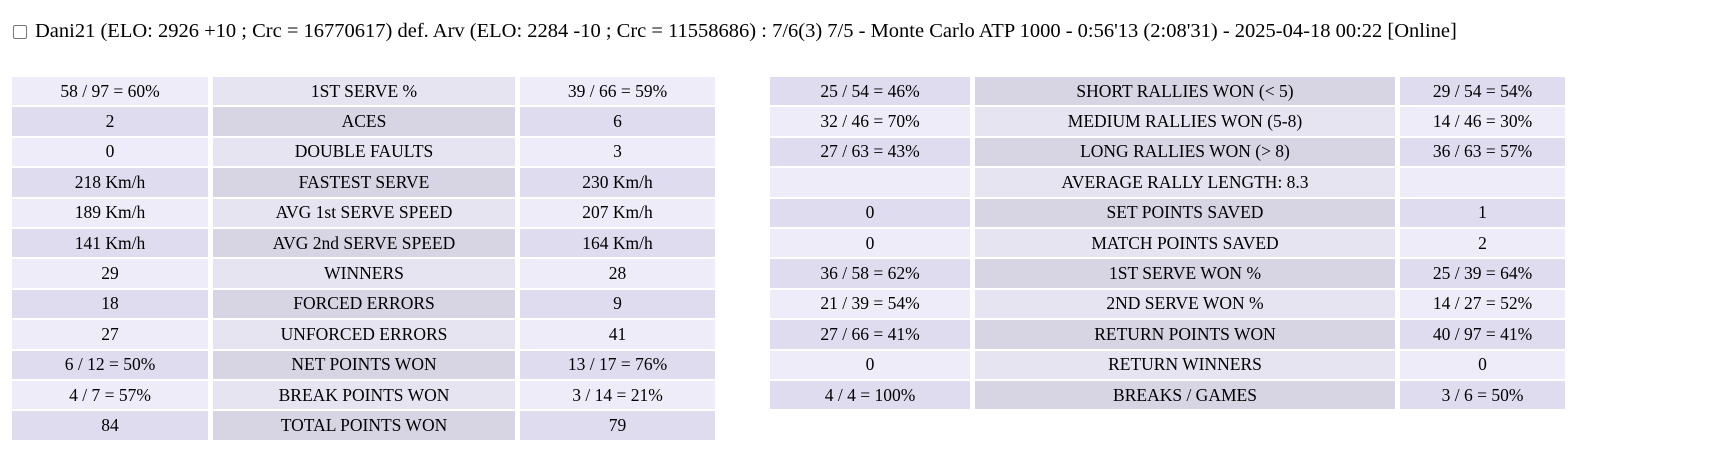 The image size is (1720, 450). Describe the element at coordinates (110, 273) in the screenshot. I see `player1-value: 29` at that location.